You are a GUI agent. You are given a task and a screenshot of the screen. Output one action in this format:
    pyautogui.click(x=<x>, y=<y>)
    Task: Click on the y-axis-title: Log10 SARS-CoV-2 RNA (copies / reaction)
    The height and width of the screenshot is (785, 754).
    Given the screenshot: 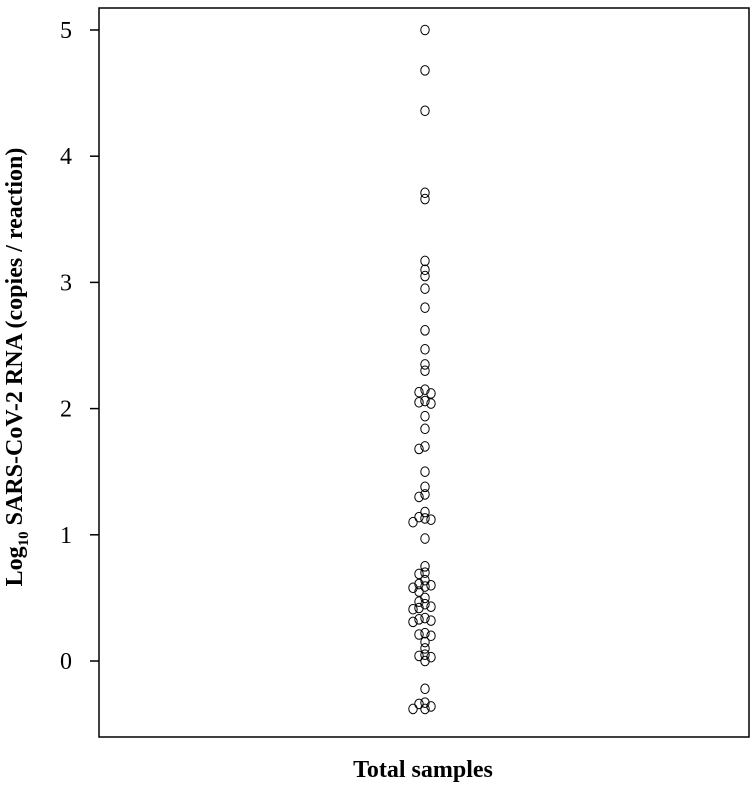 What is the action you would take?
    pyautogui.click(x=17, y=367)
    